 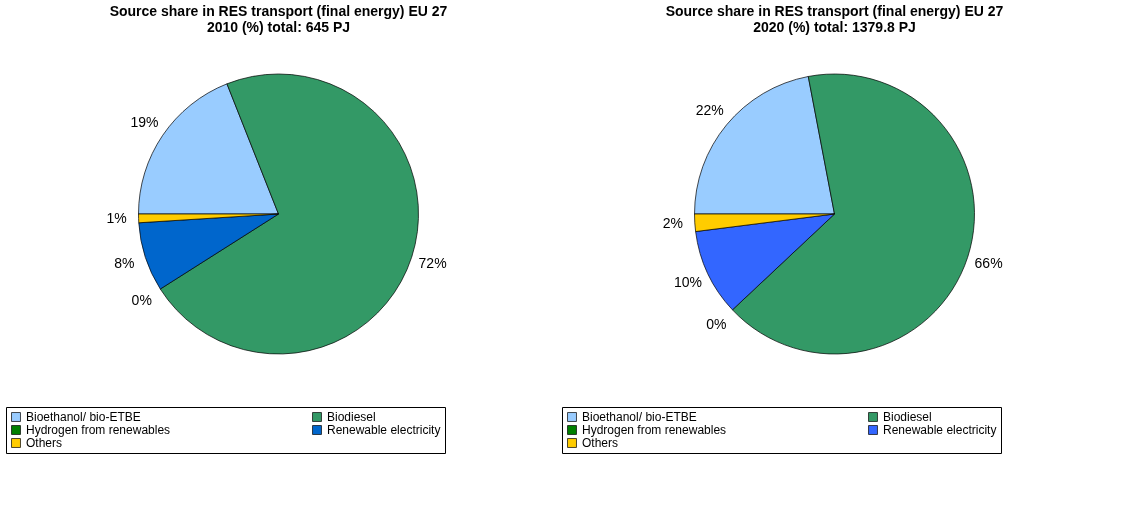 I want to click on data-label: 8%, so click(x=124, y=263).